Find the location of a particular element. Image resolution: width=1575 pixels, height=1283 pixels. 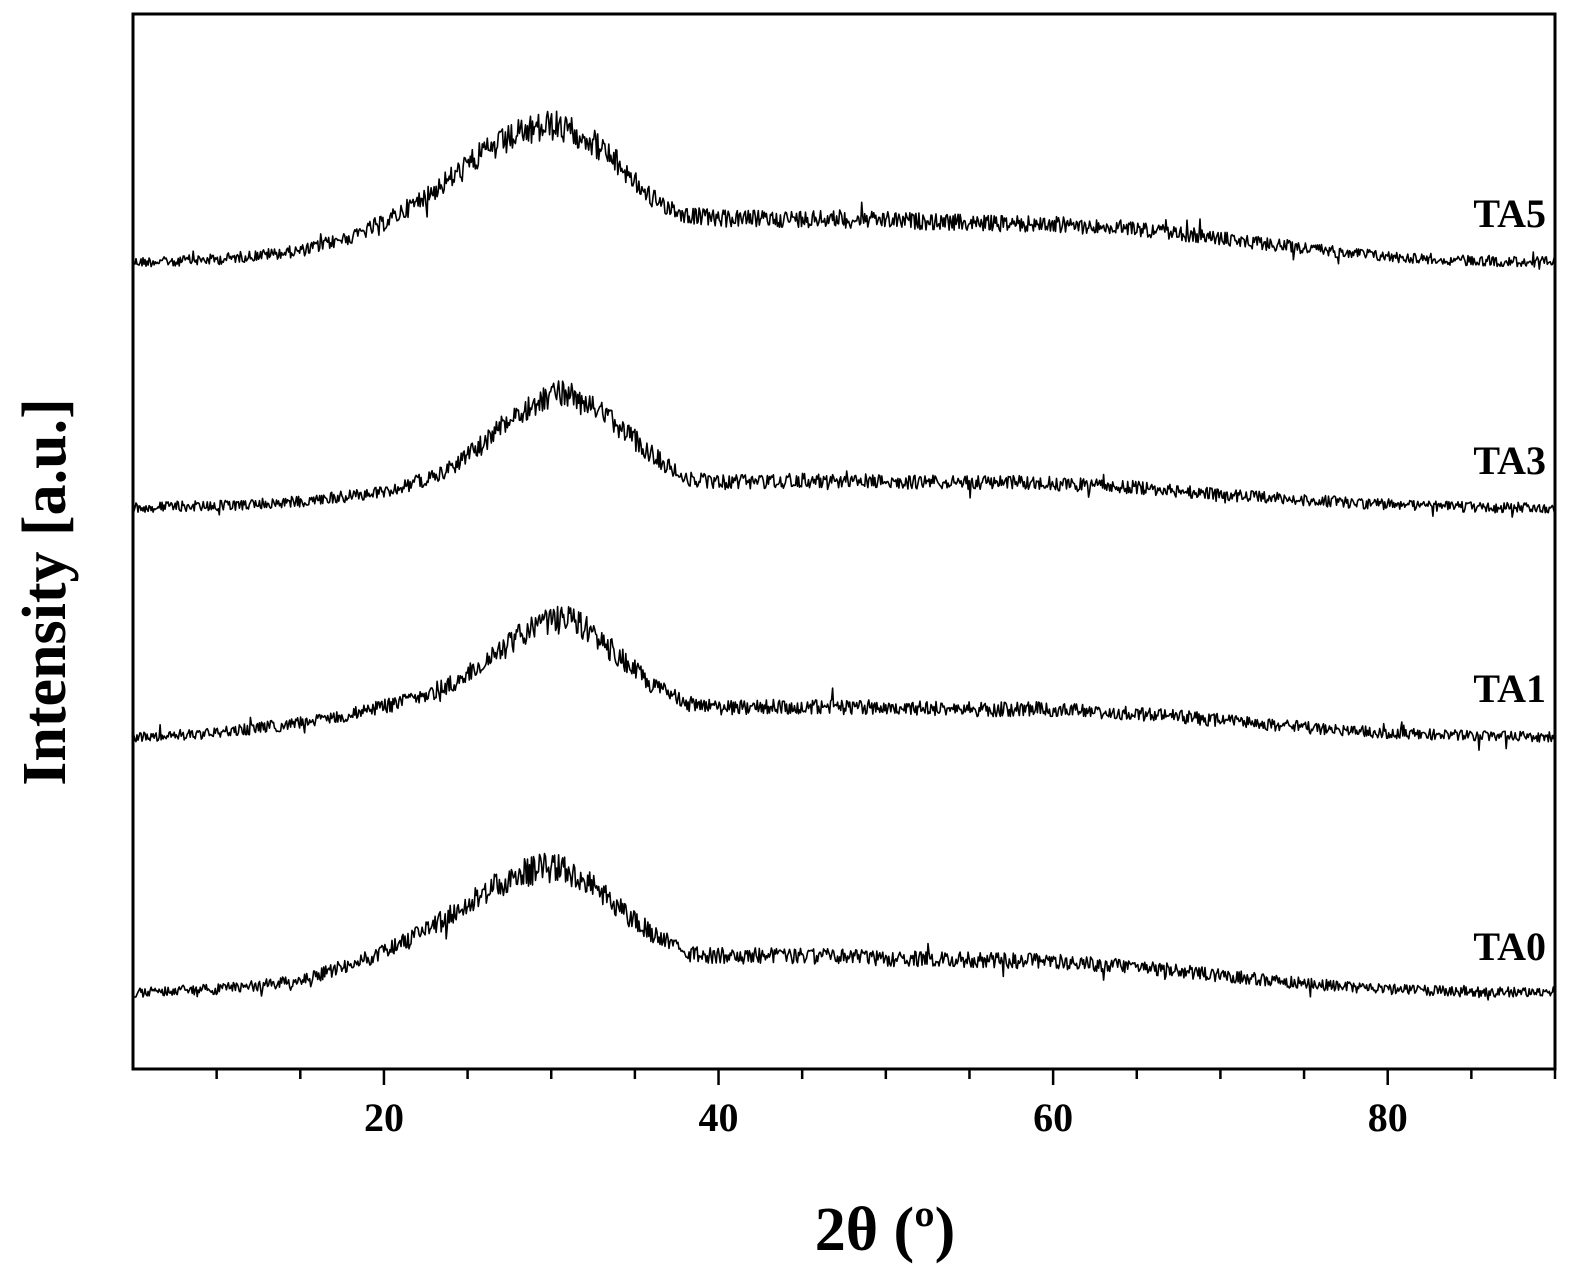

x-tick-label: 60 is located at coordinates (1053, 1117).